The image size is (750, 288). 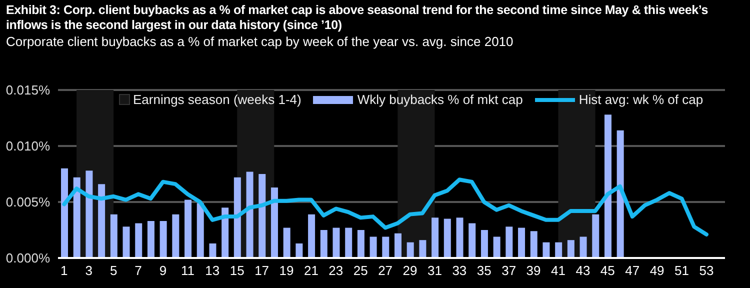 I want to click on x-tick-label: 35, so click(x=484, y=270).